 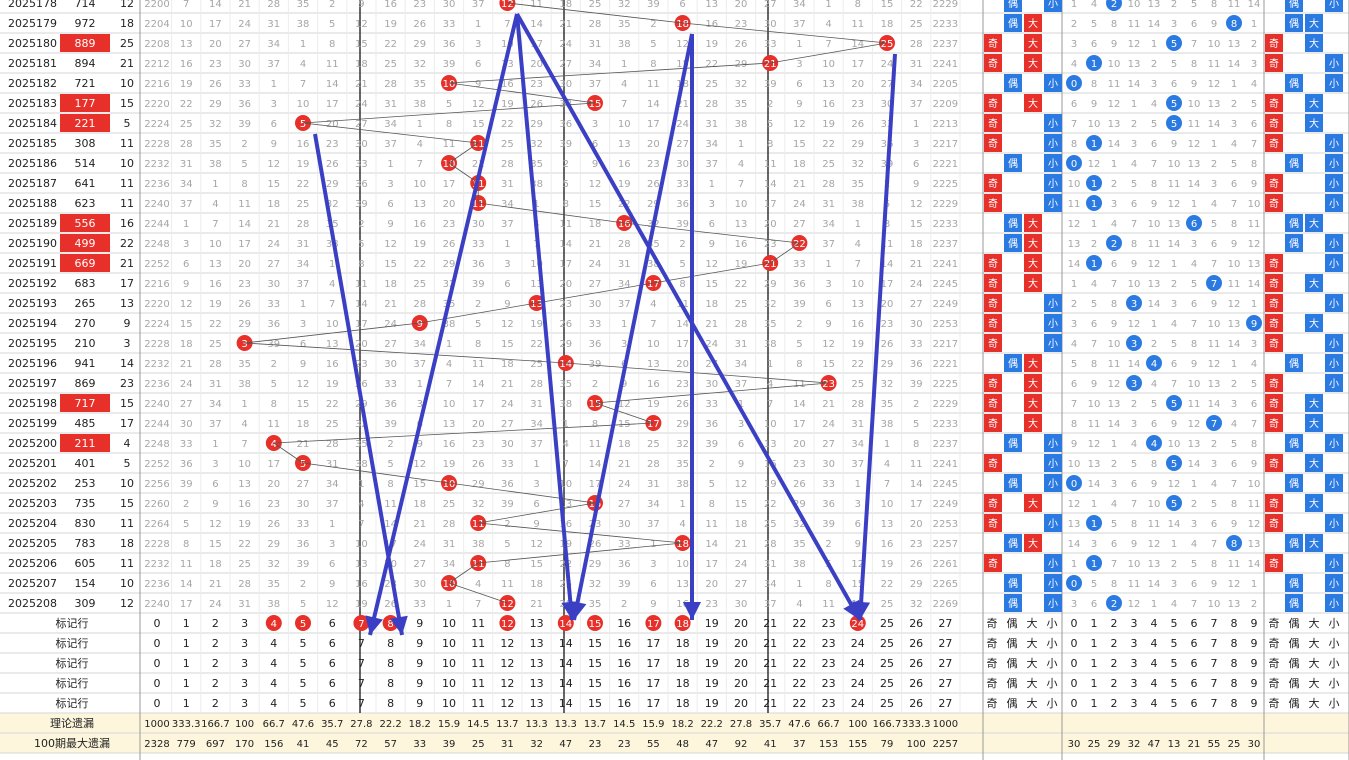 What do you see at coordinates (565, 304) in the screenshot?
I see `miss-value: 23` at bounding box center [565, 304].